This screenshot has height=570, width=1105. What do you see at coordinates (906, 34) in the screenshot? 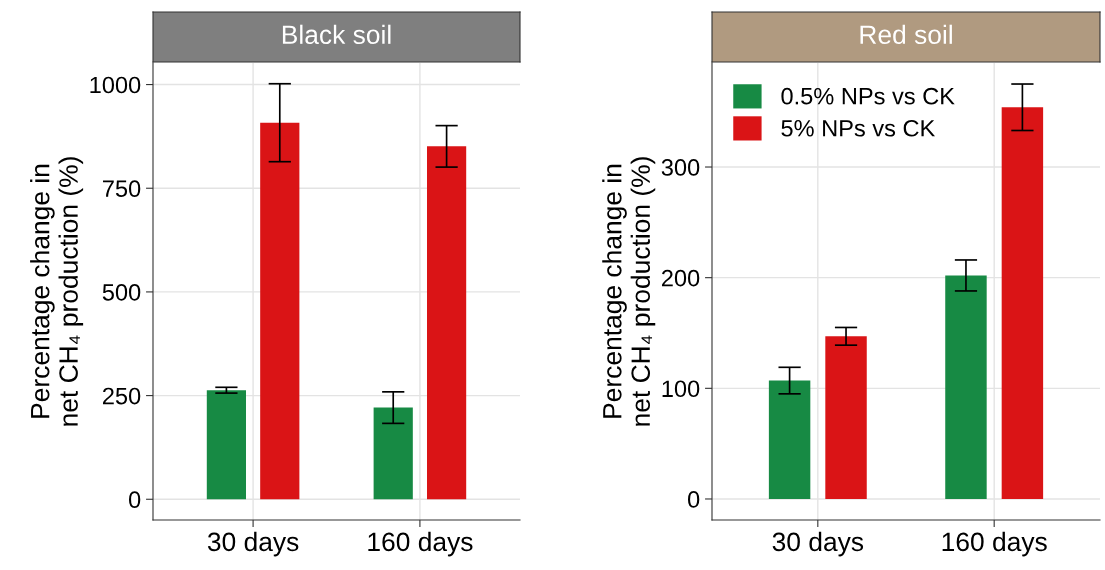
I see `chart-title: Red soil` at bounding box center [906, 34].